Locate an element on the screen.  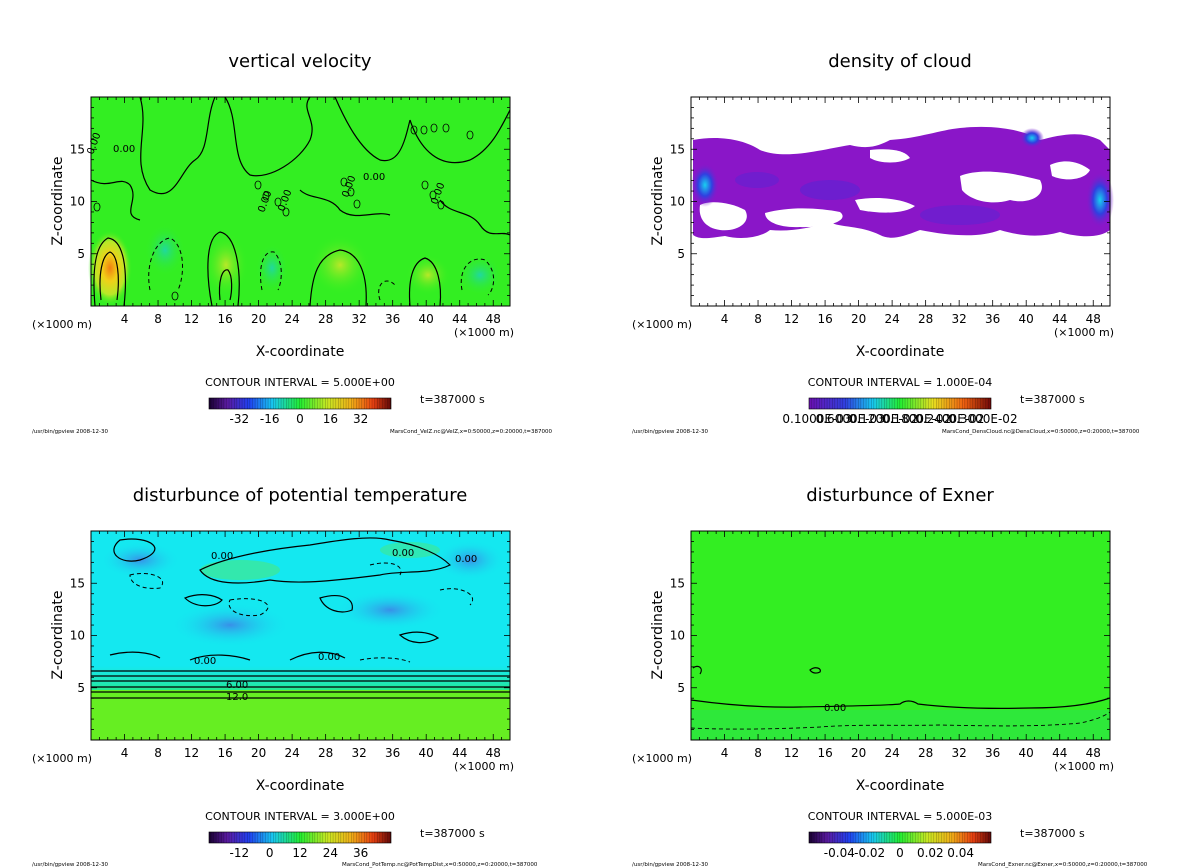
chart-title: vertical velocity is located at coordinates (300, 61).